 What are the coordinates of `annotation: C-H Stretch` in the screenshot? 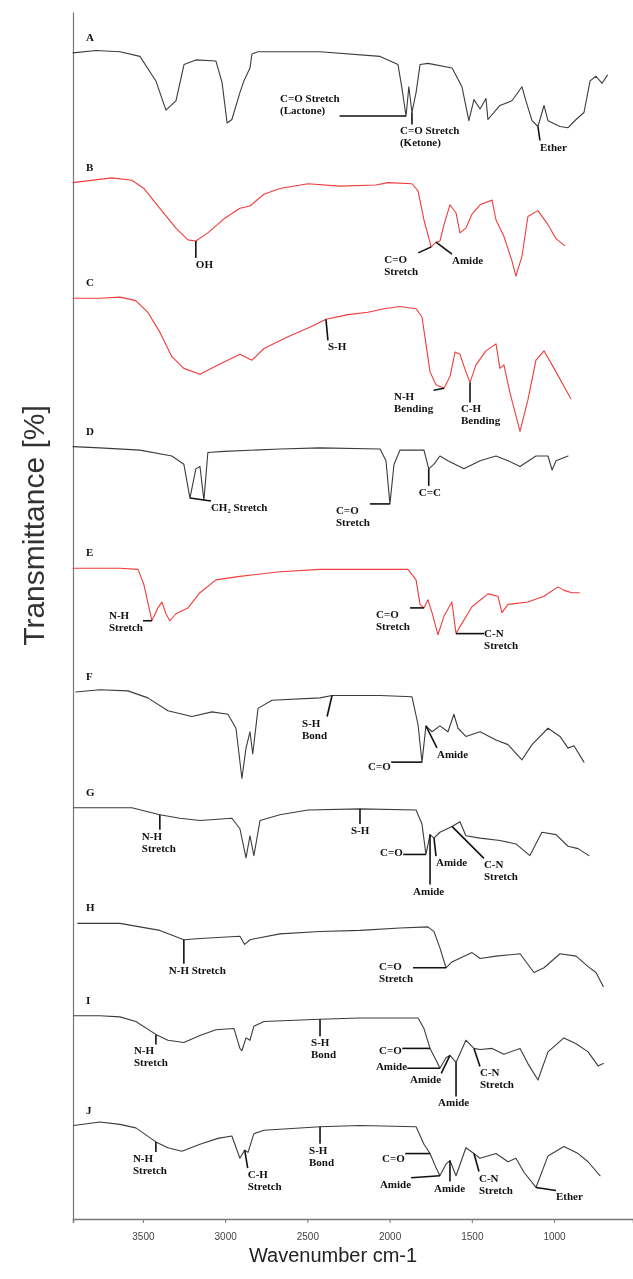 It's located at (264, 1180).